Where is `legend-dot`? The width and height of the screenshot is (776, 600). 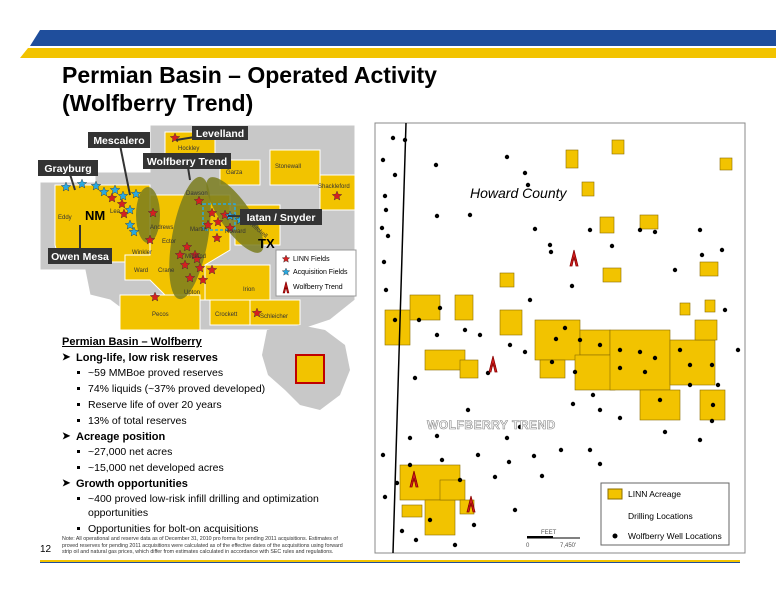 legend-dot is located at coordinates (615, 536).